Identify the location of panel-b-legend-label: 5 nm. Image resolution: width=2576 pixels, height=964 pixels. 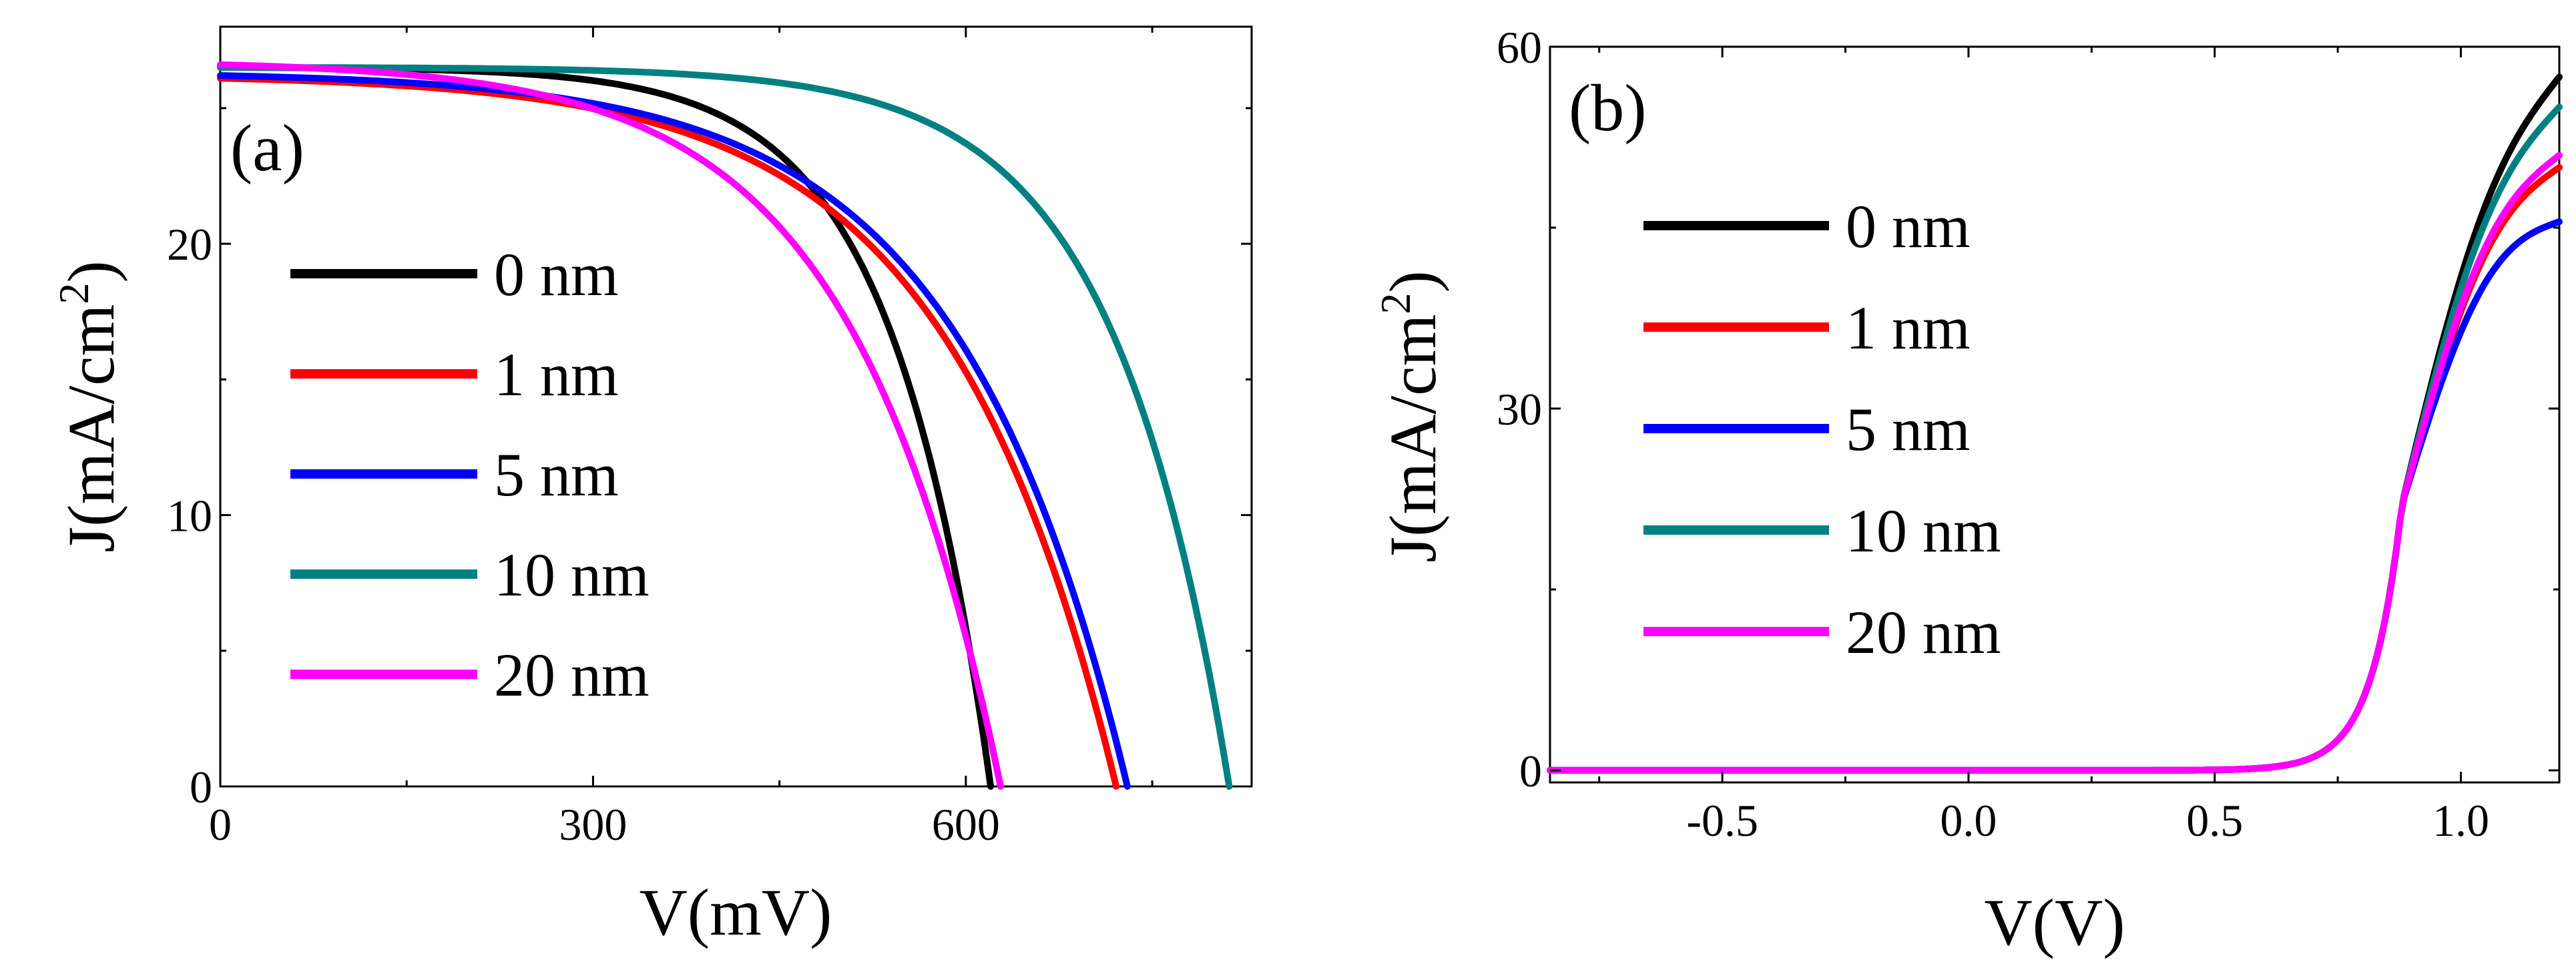
(1908, 429).